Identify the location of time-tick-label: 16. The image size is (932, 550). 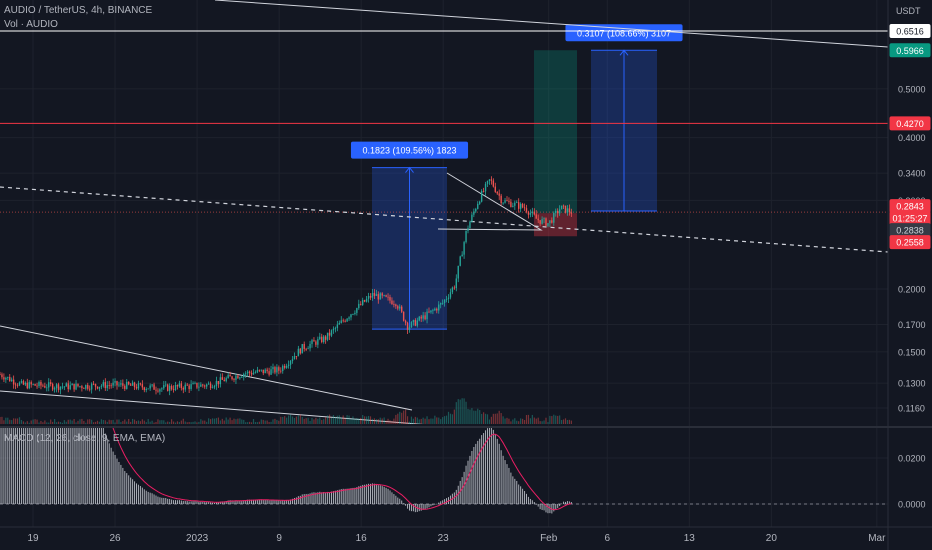
(362, 538).